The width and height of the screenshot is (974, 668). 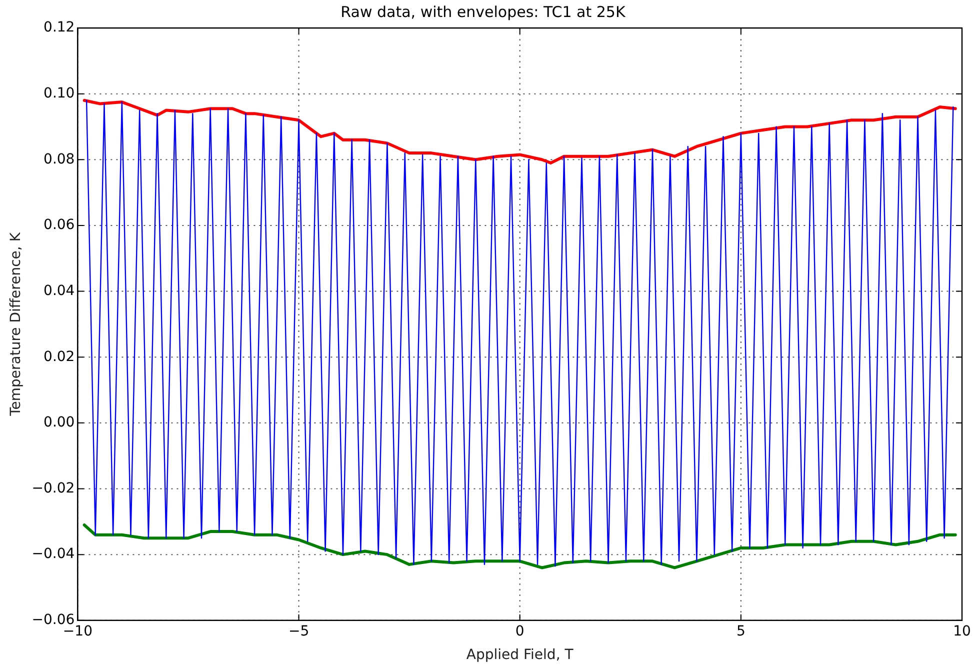 What do you see at coordinates (483, 11) in the screenshot?
I see `chart-title: Raw data, with envelopes: TC1 at 25K` at bounding box center [483, 11].